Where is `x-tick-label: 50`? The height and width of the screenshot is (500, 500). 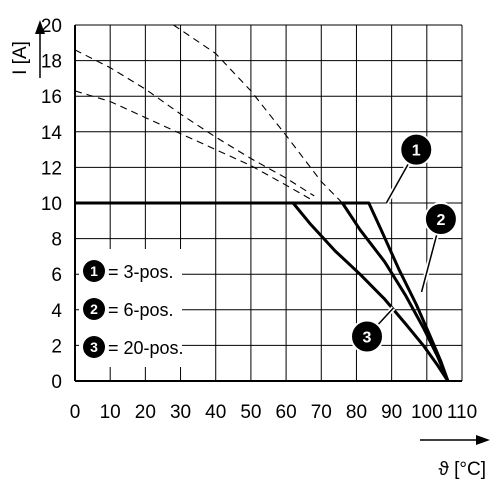
x-tick-label: 50 is located at coordinates (250, 412).